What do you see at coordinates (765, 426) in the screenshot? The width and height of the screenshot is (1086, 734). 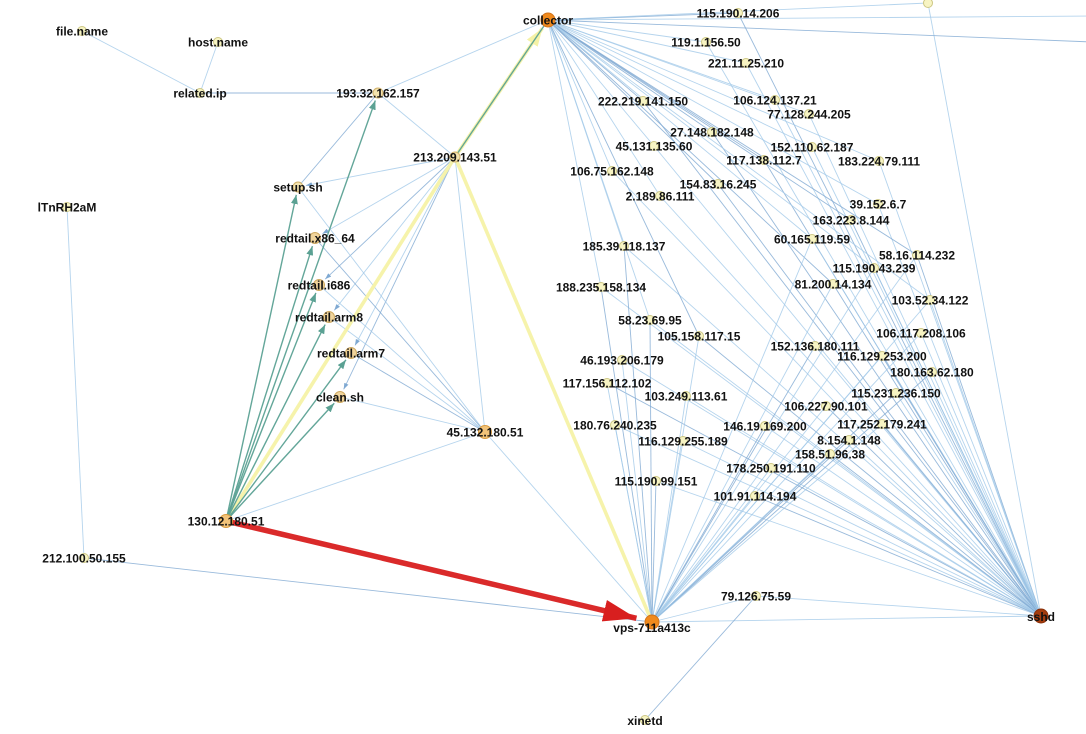 I see `graph-node-146.19.169.200` at bounding box center [765, 426].